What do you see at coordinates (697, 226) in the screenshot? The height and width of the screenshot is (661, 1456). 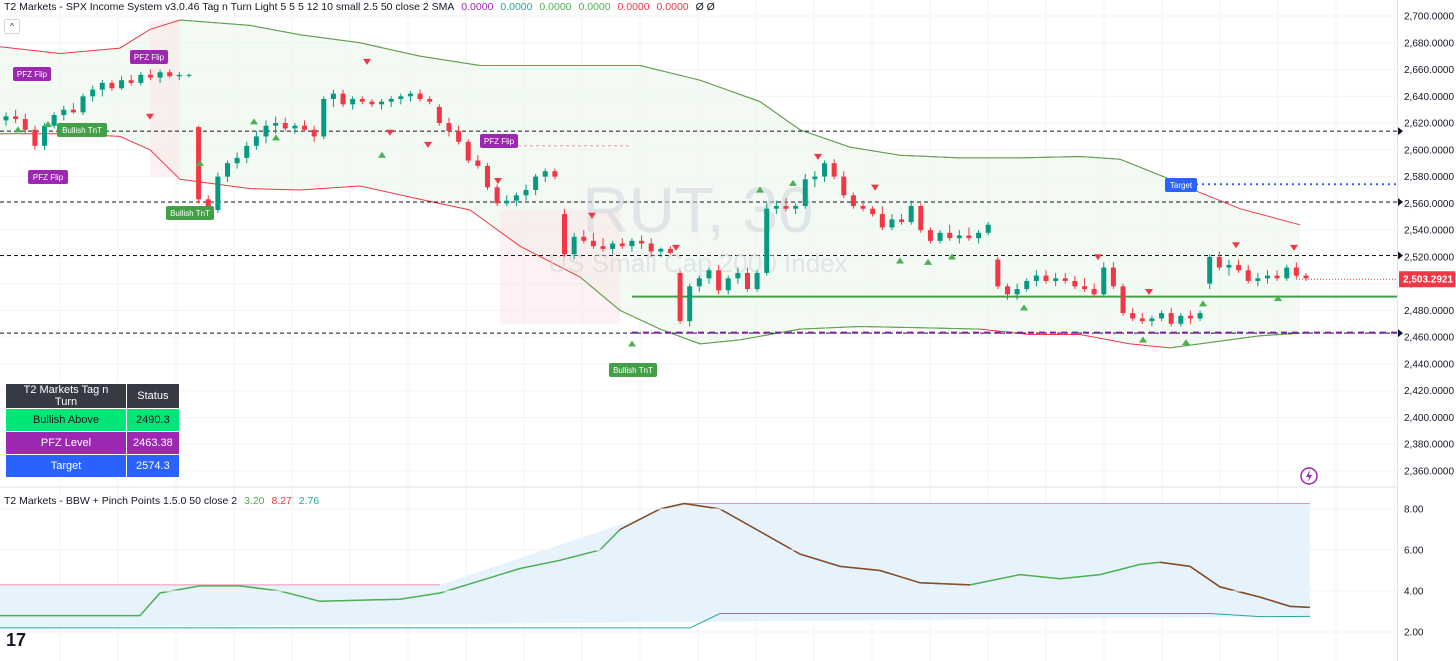 I see `watermark: RUT, 30 US Small Cap 2000 Index` at bounding box center [697, 226].